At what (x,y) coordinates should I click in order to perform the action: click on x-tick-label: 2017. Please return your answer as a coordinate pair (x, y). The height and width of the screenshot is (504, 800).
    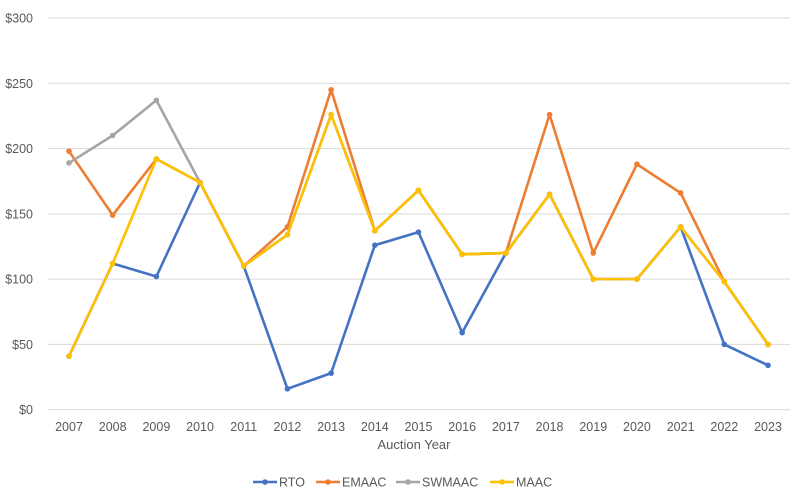
    Looking at the image, I should click on (506, 427).